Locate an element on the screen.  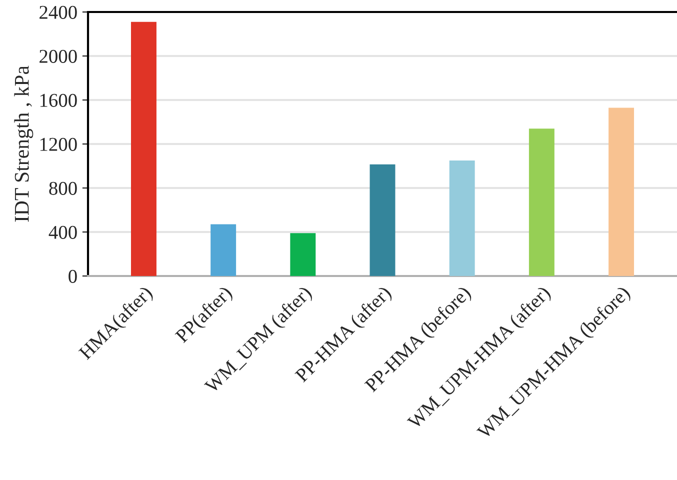
y-tick-label: 2000 is located at coordinates (58, 56).